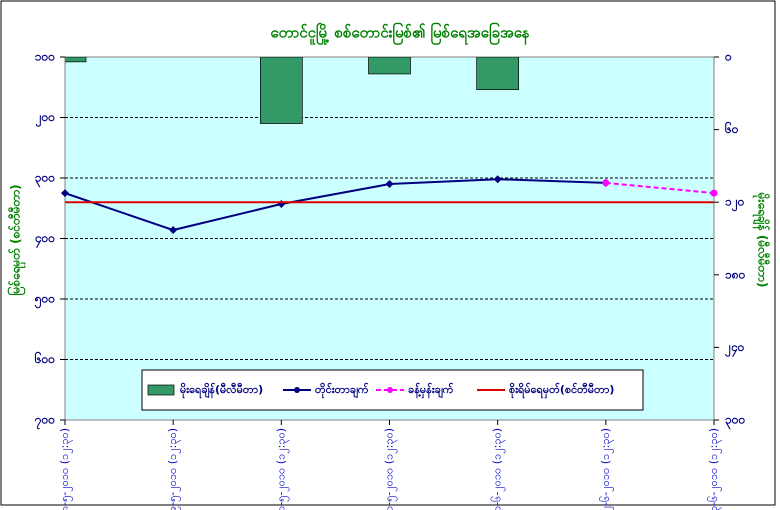 This screenshot has height=510, width=780. Describe the element at coordinates (161, 390) in the screenshot. I see `legend-swatch` at that location.